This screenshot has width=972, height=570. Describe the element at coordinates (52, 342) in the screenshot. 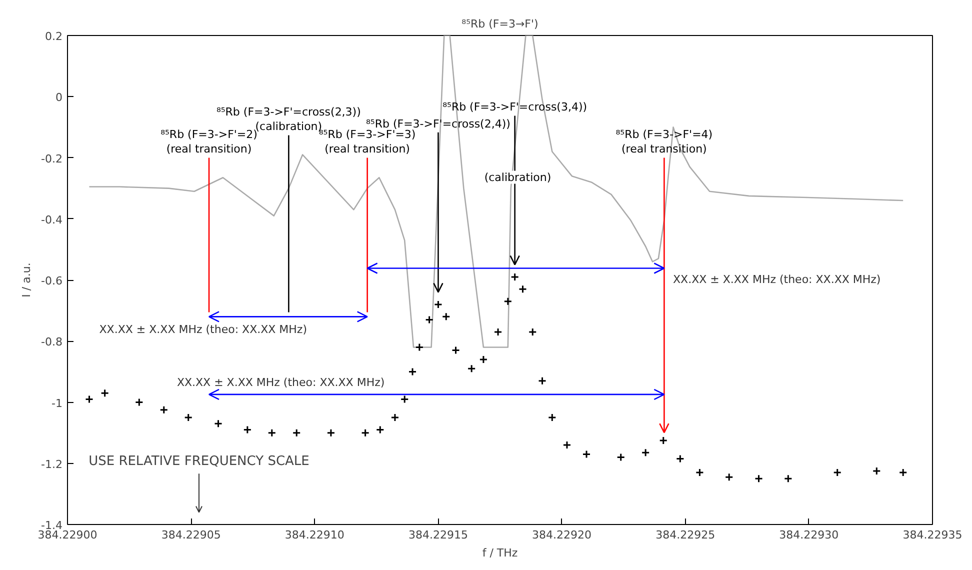

I see `y-tick-label: -0.8` at that location.